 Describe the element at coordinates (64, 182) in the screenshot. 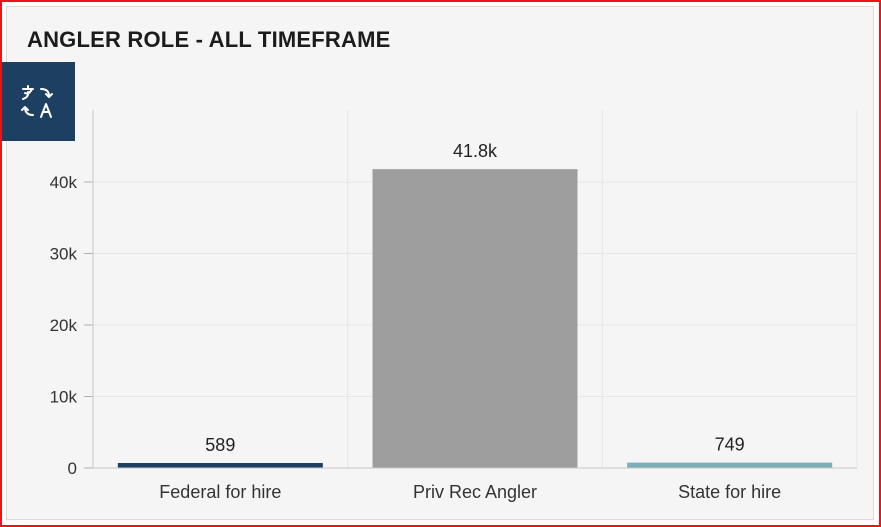

I see `y-tick-label: 40k` at that location.